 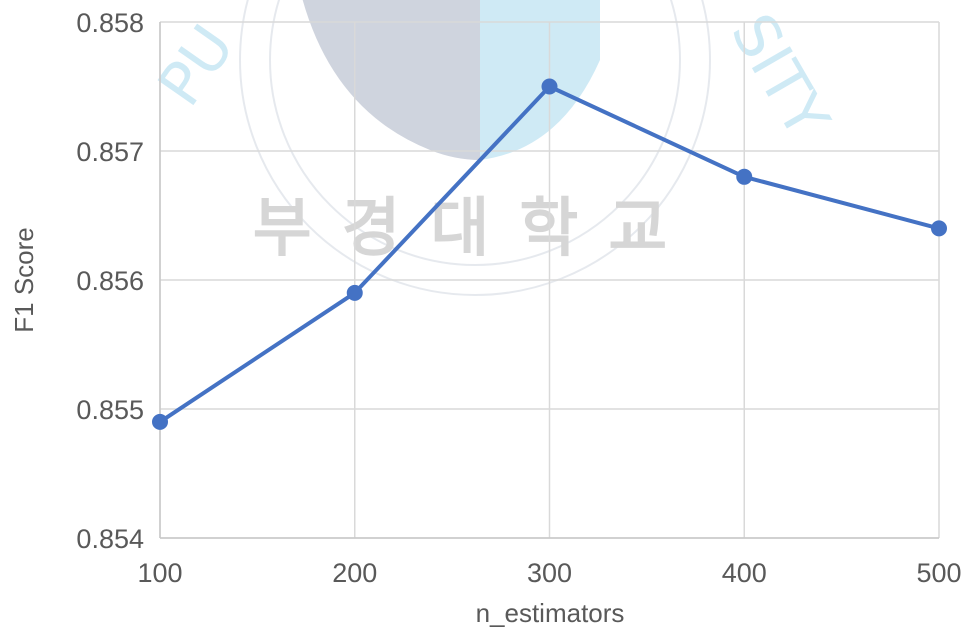 What do you see at coordinates (550, 613) in the screenshot?
I see `x-axis-title: n_estimators` at bounding box center [550, 613].